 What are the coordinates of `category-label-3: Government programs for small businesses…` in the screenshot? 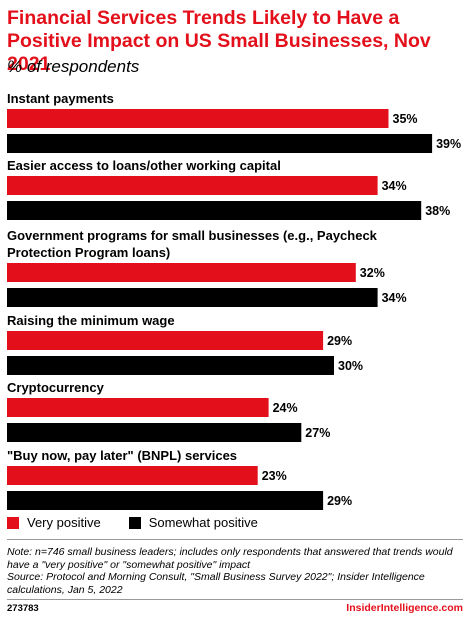 It's located at (192, 244).